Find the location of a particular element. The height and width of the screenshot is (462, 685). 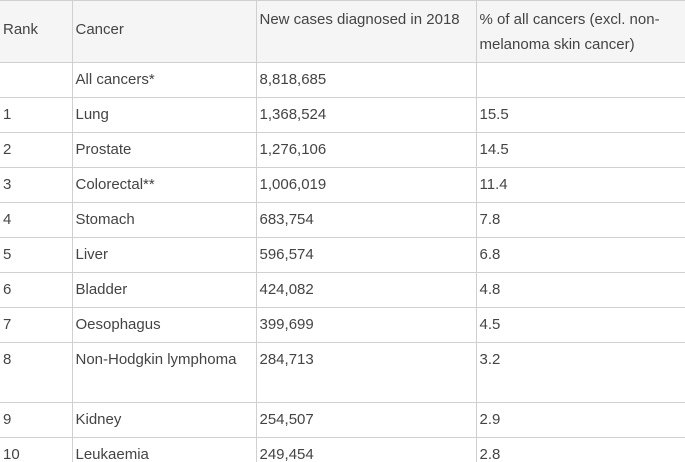

cell-rank: 4 is located at coordinates (36, 220).